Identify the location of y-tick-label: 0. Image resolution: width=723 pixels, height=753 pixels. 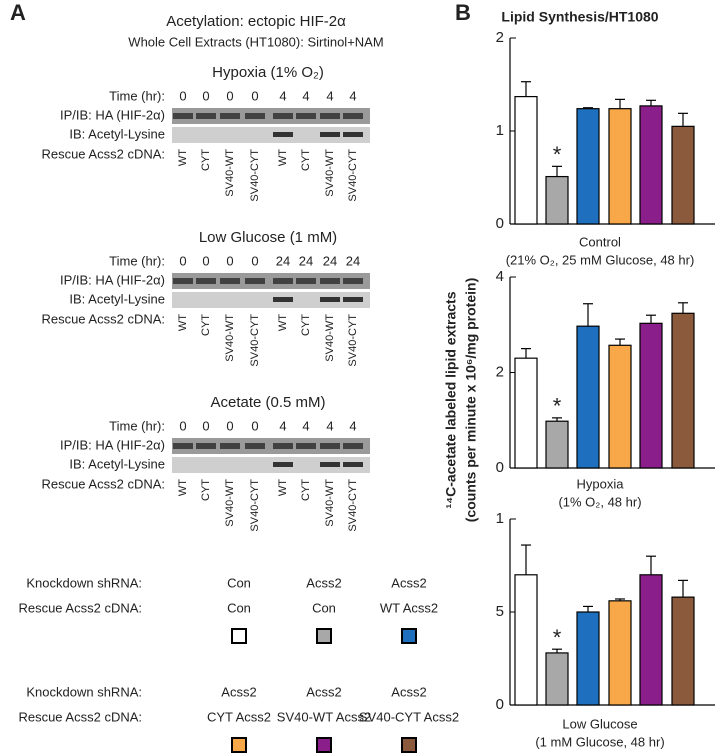
(500, 223).